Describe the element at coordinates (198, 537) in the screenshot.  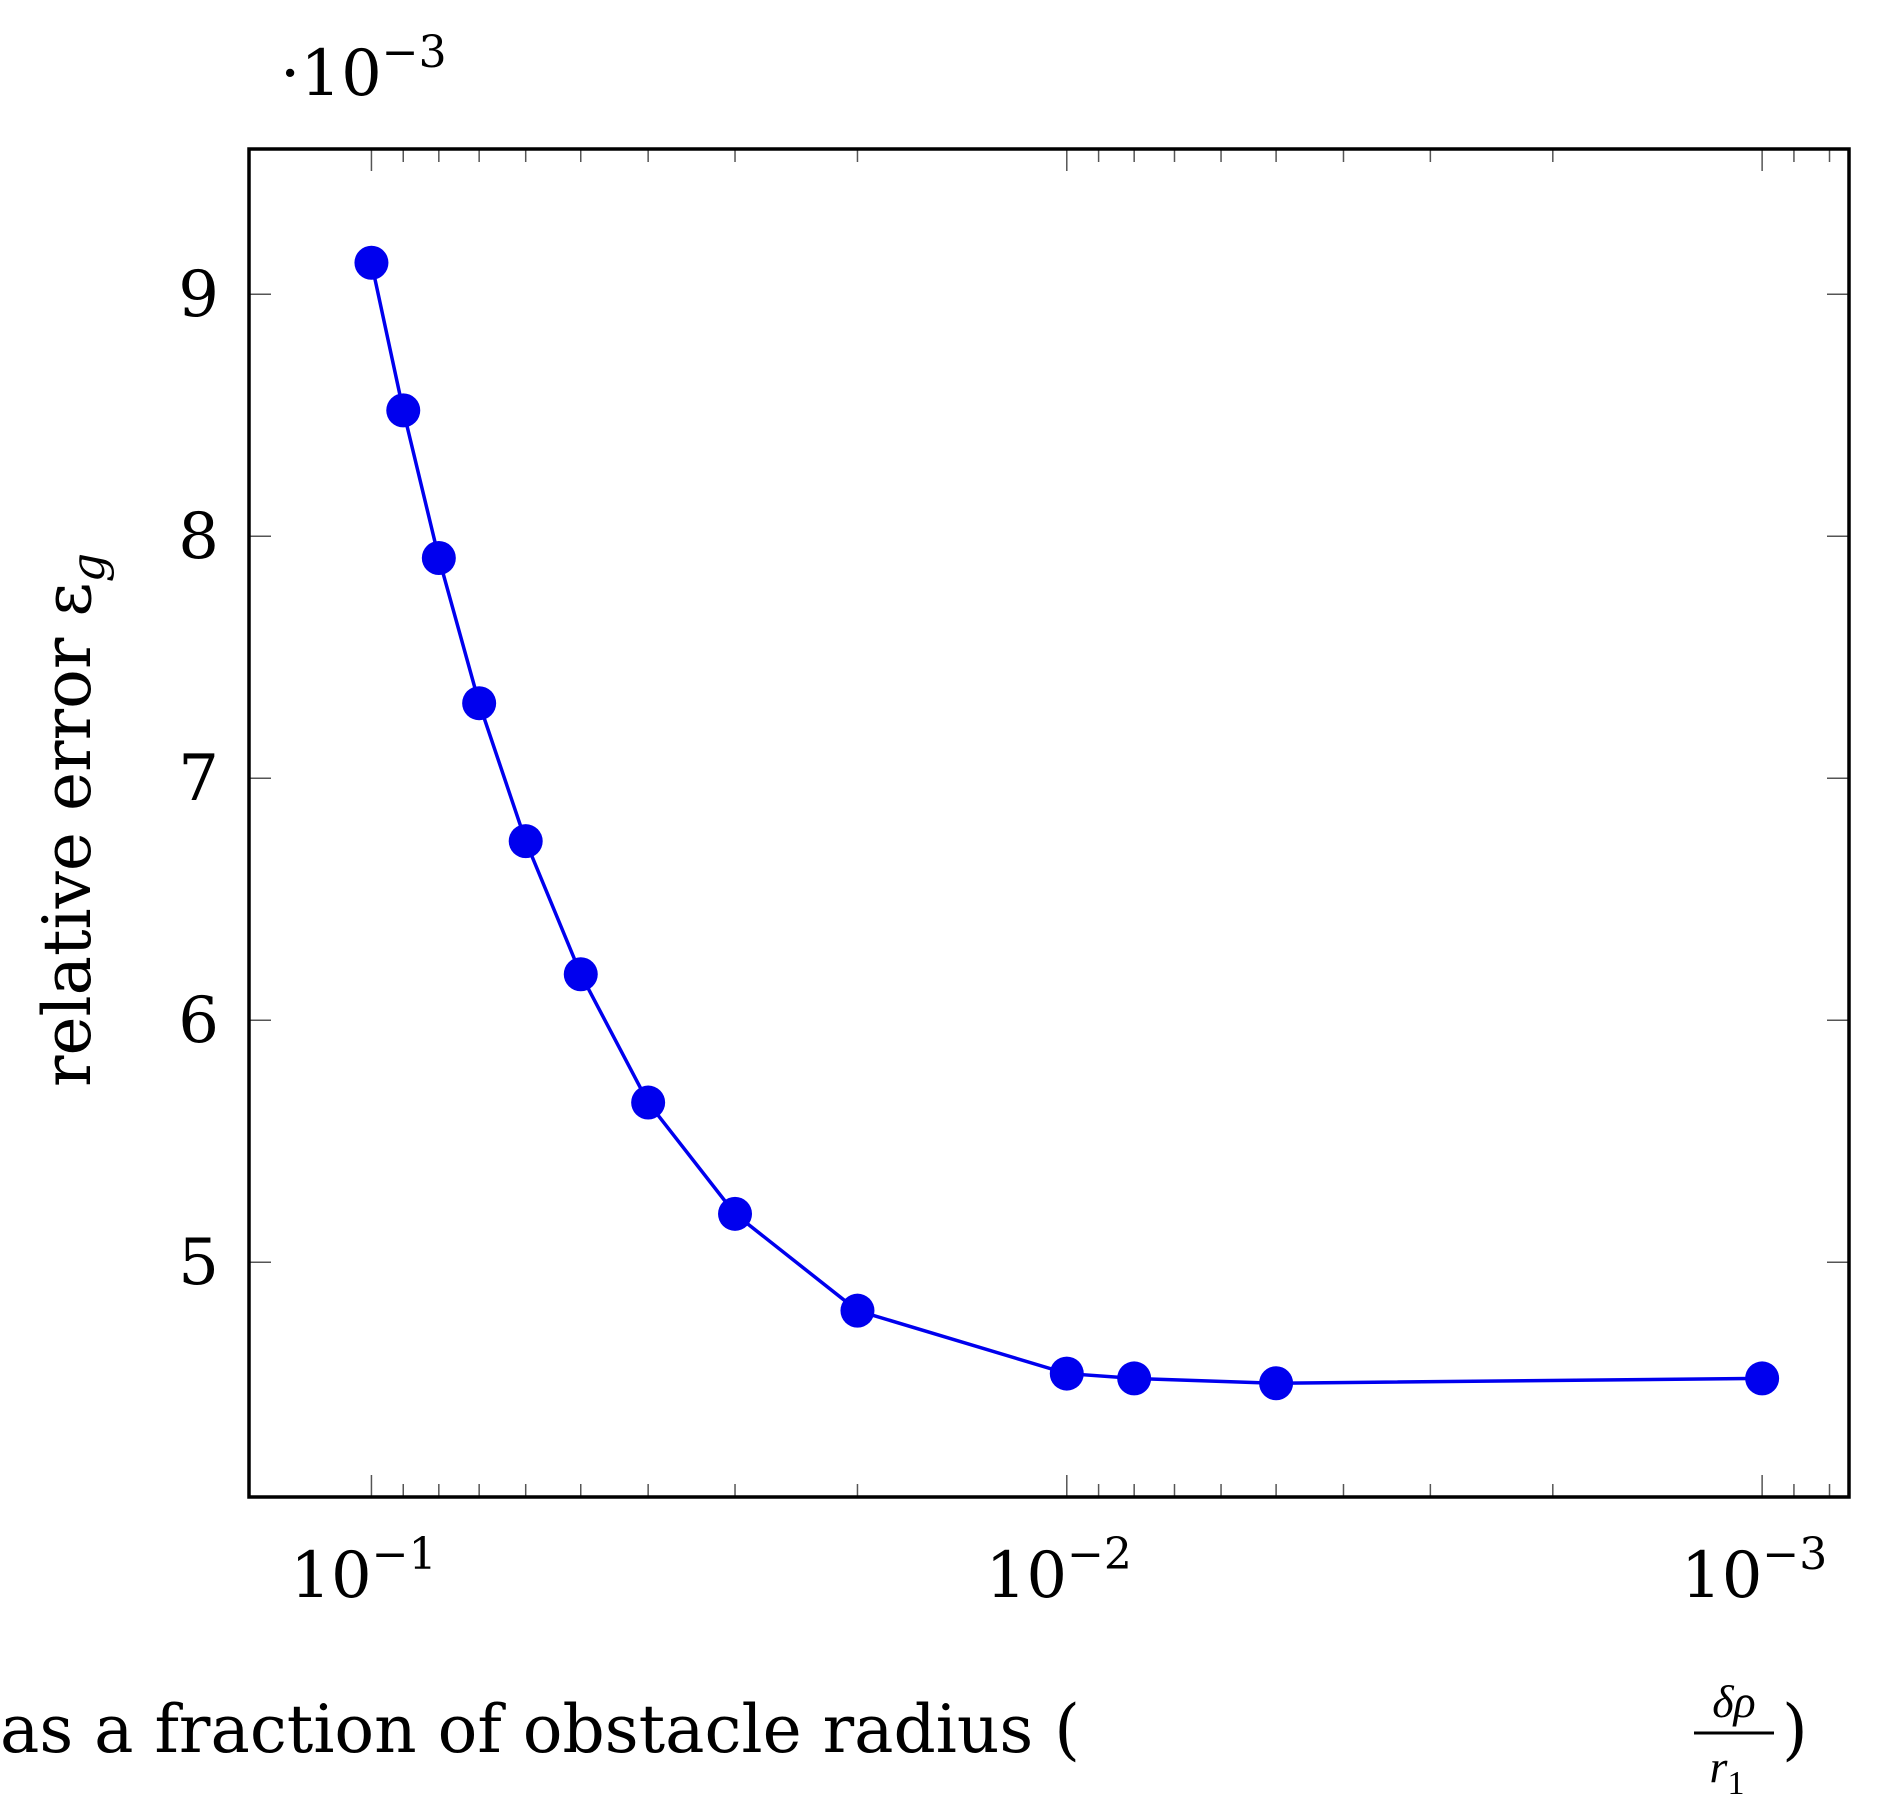
I see `y-tick-label: 8` at that location.